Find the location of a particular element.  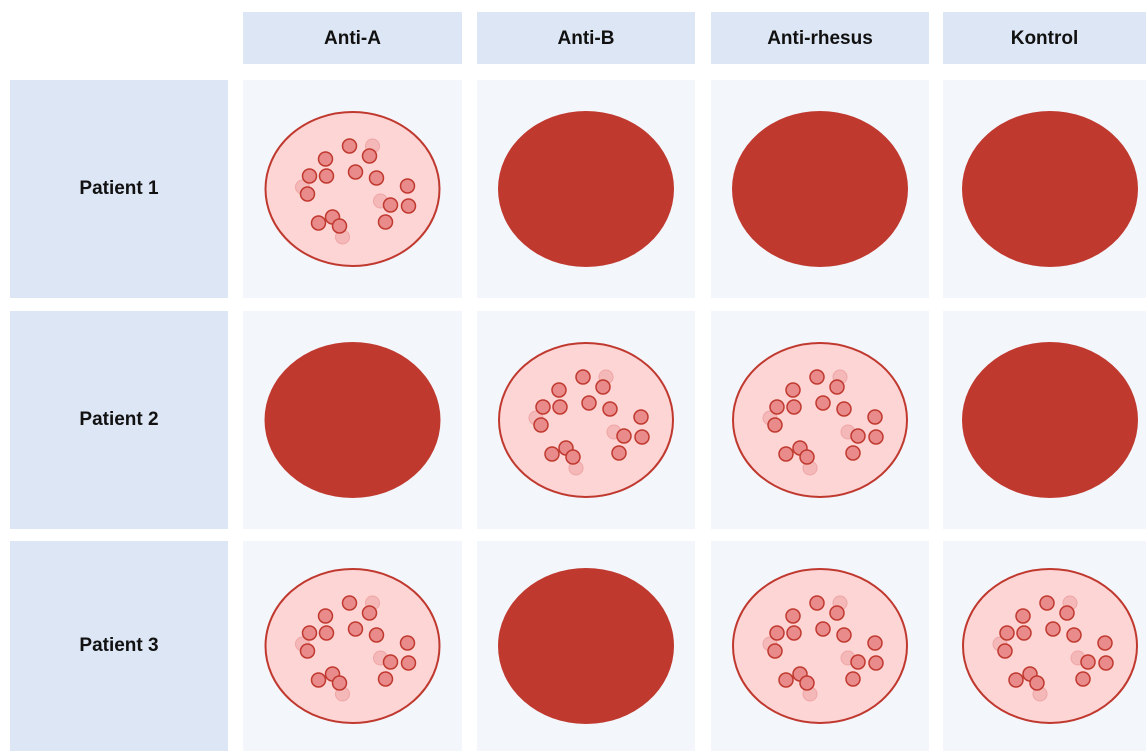

row-header-label: Patient 2 is located at coordinates (118, 419).